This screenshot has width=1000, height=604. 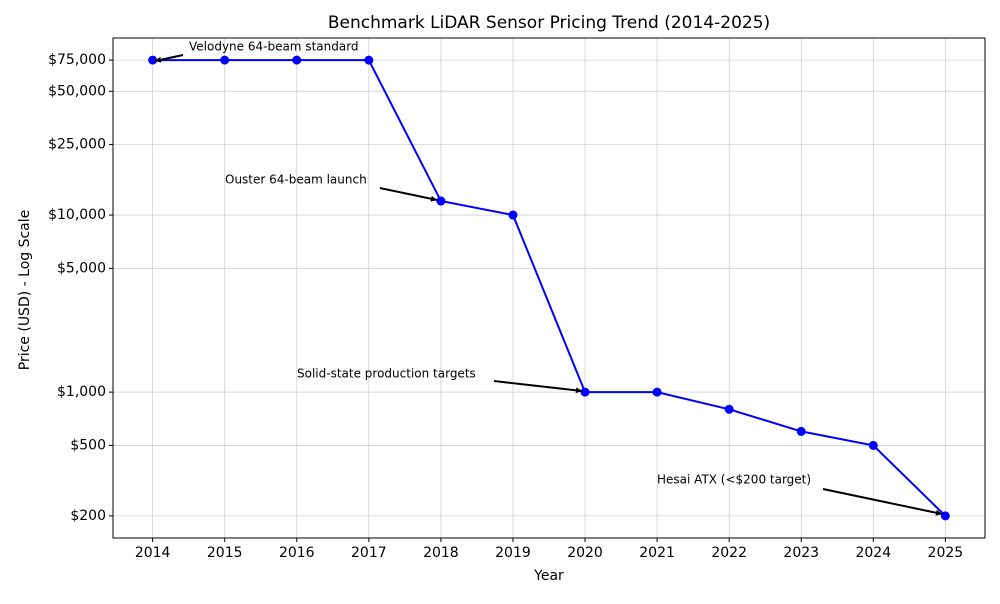 I want to click on x-tick-label: 2024, so click(x=873, y=553).